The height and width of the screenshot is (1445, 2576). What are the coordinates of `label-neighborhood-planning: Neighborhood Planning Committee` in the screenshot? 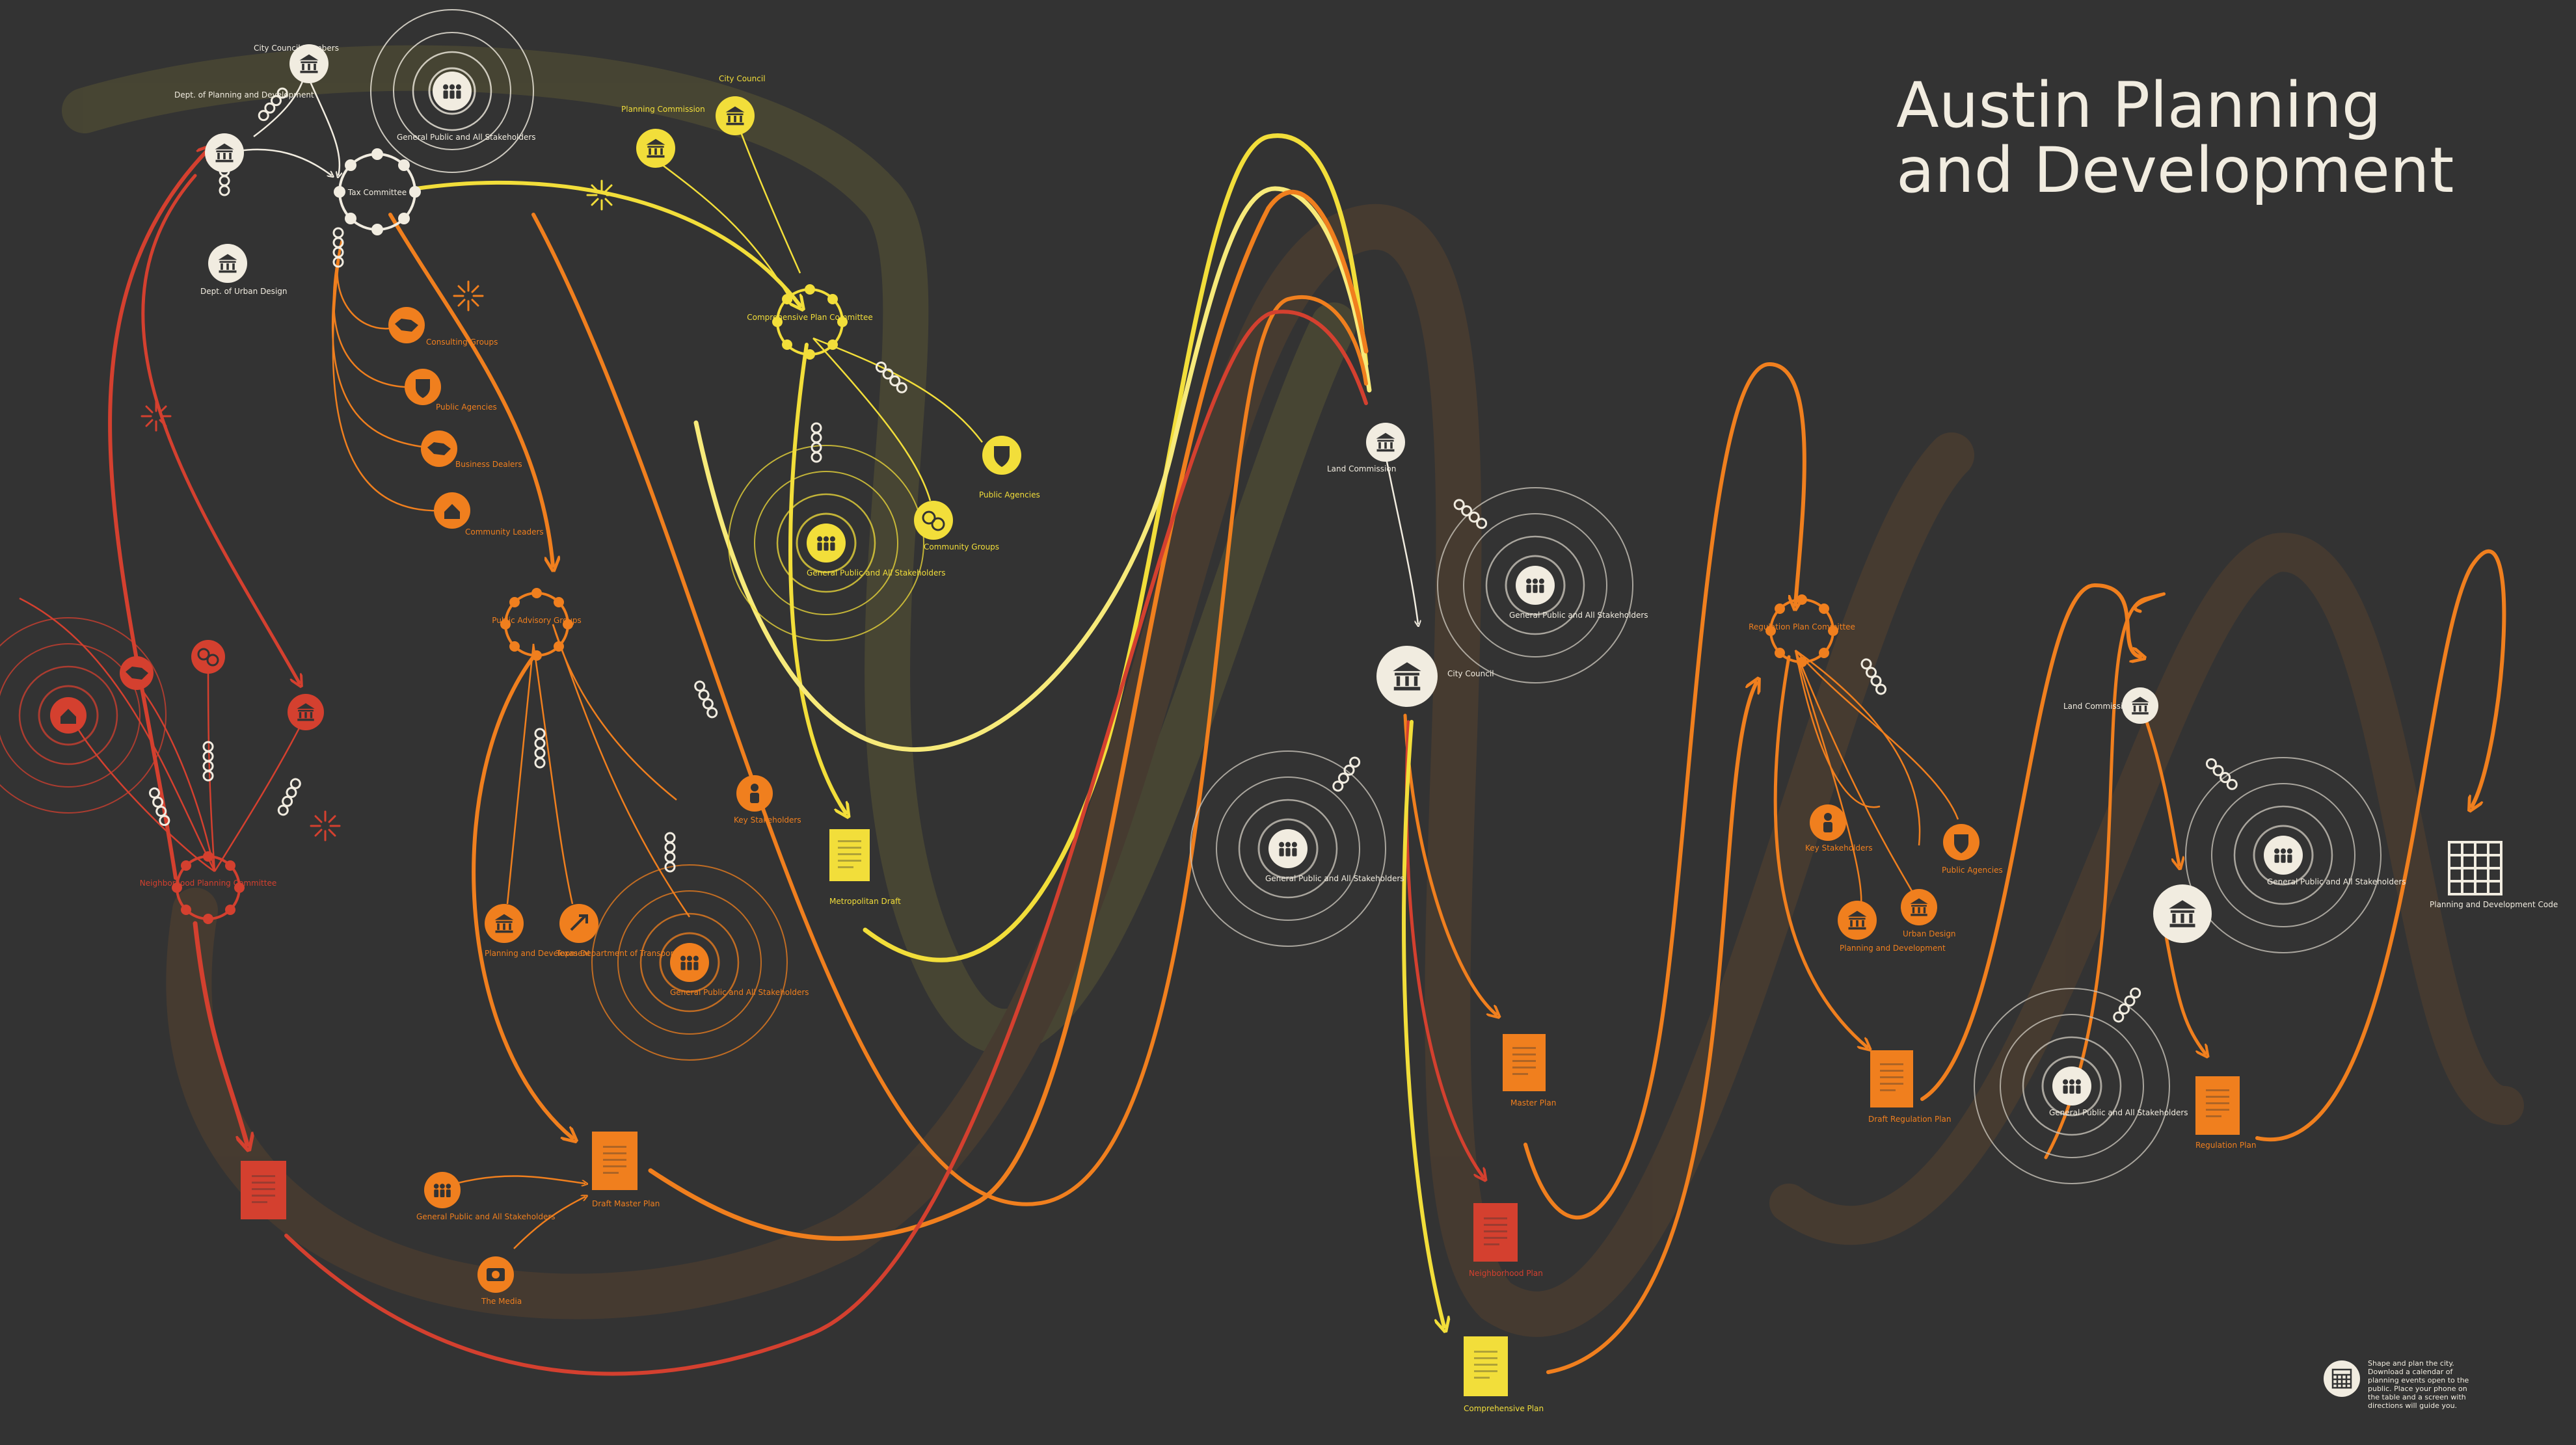 It's located at (208, 883).